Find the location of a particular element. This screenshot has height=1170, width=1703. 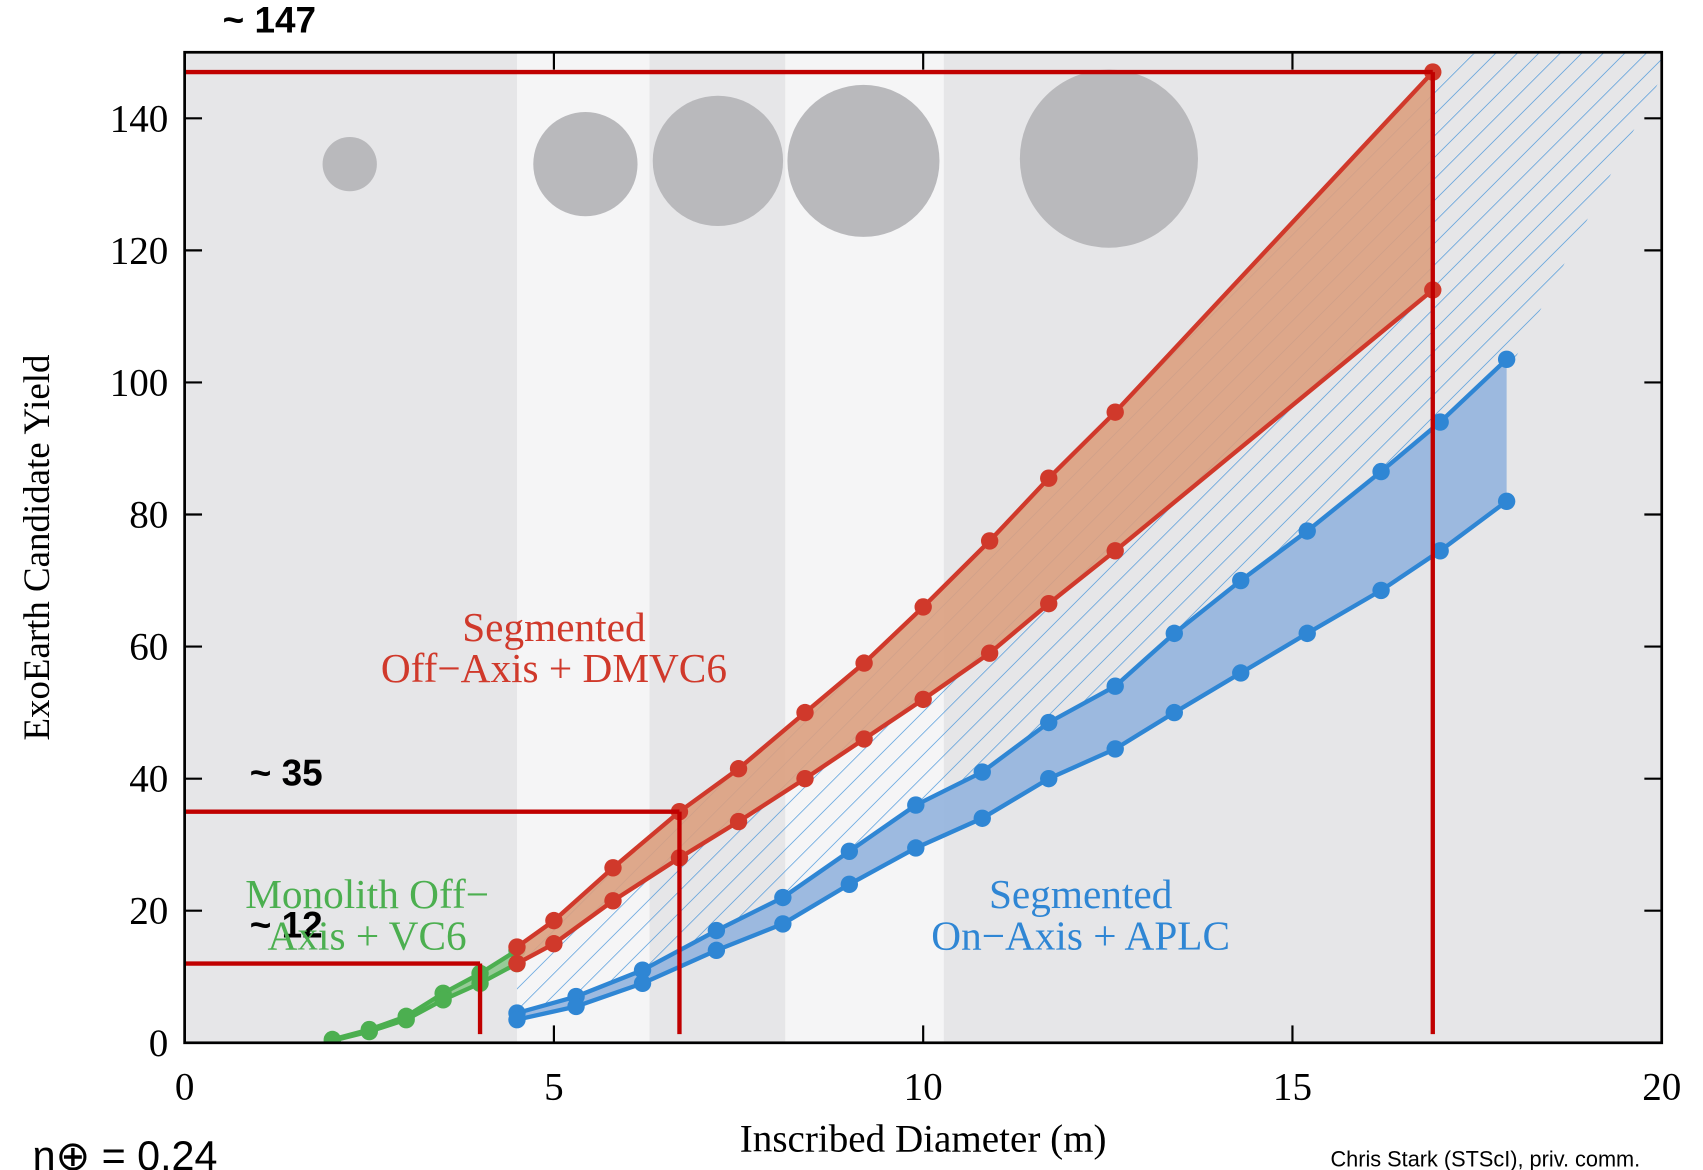

y-tick-label: 120 is located at coordinates (139, 250).